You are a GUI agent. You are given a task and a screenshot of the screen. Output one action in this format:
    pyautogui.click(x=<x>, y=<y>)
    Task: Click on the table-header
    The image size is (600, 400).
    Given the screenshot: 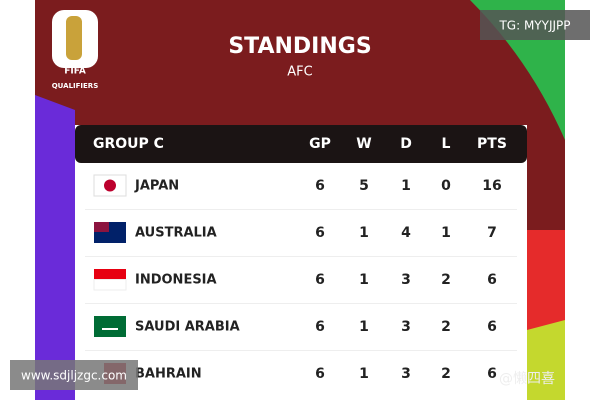 What is the action you would take?
    pyautogui.click(x=301, y=144)
    